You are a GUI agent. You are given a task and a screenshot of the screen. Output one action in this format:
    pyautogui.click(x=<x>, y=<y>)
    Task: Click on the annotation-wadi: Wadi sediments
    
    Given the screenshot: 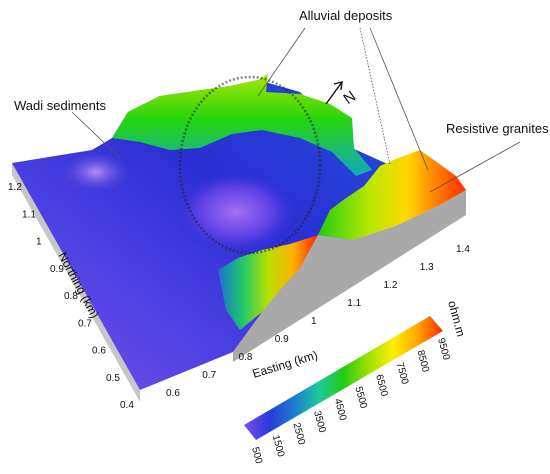 What is the action you would take?
    pyautogui.click(x=60, y=105)
    